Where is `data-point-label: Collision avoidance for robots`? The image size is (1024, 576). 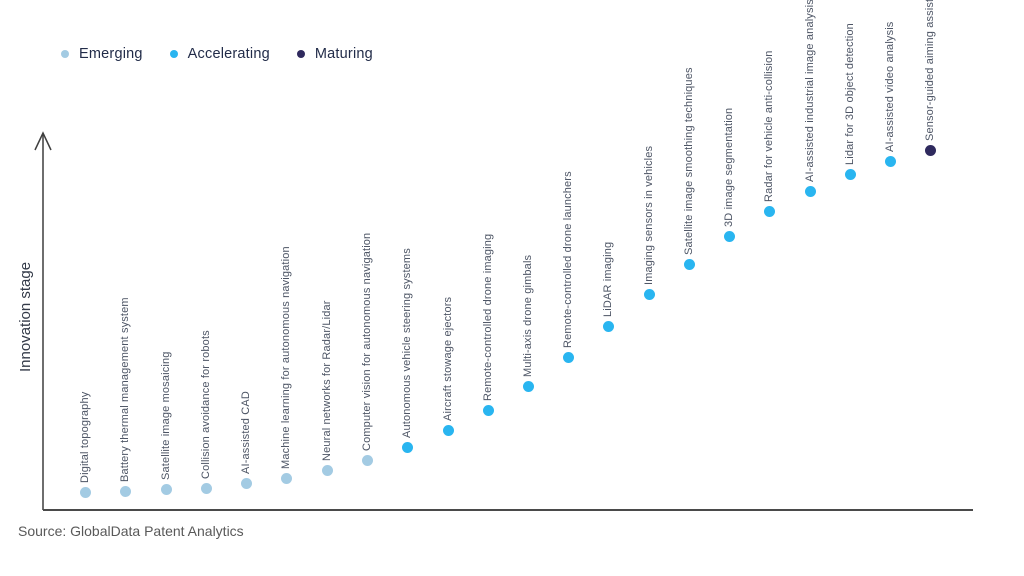 data-point-label: Collision avoidance for robots is located at coordinates (206, 404).